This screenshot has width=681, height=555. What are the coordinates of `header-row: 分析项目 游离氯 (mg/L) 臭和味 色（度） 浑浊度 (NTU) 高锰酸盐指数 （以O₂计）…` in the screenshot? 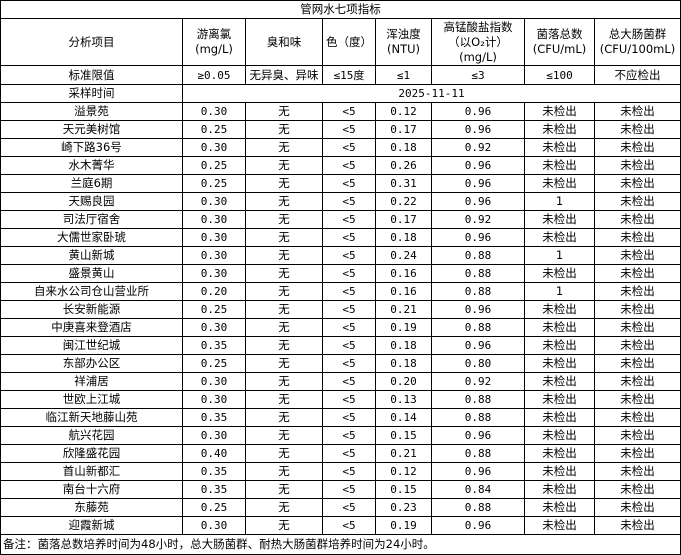 It's located at (340, 42).